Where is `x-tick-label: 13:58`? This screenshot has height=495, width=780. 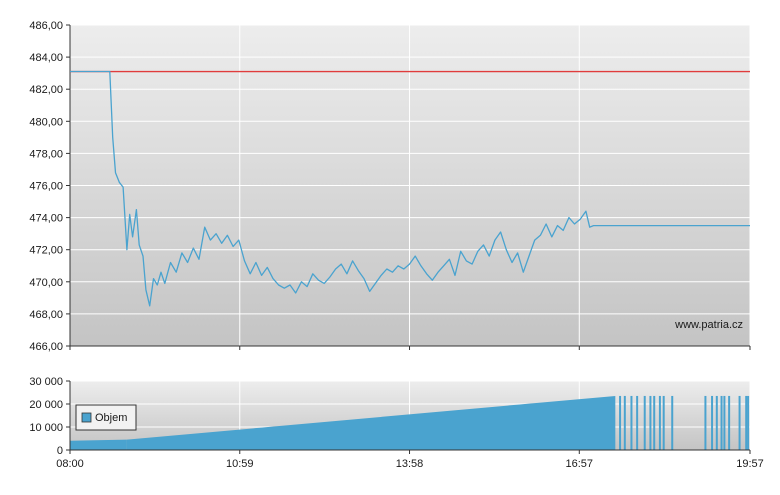 x-tick-label: 13:58 is located at coordinates (410, 464).